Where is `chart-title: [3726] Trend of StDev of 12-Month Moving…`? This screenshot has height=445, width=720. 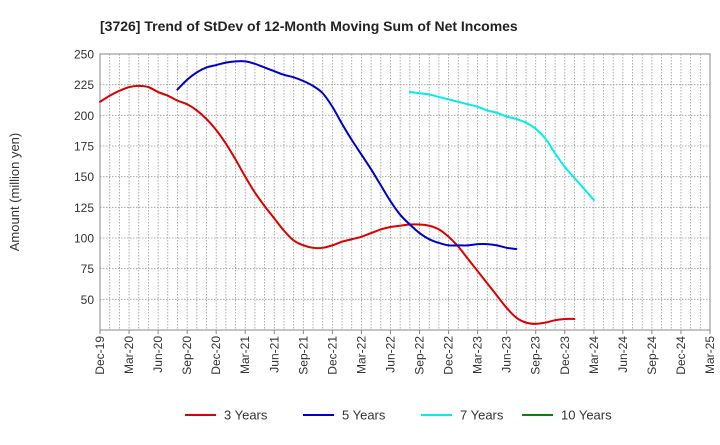 chart-title: [3726] Trend of StDev of 12-Month Moving… is located at coordinates (309, 26).